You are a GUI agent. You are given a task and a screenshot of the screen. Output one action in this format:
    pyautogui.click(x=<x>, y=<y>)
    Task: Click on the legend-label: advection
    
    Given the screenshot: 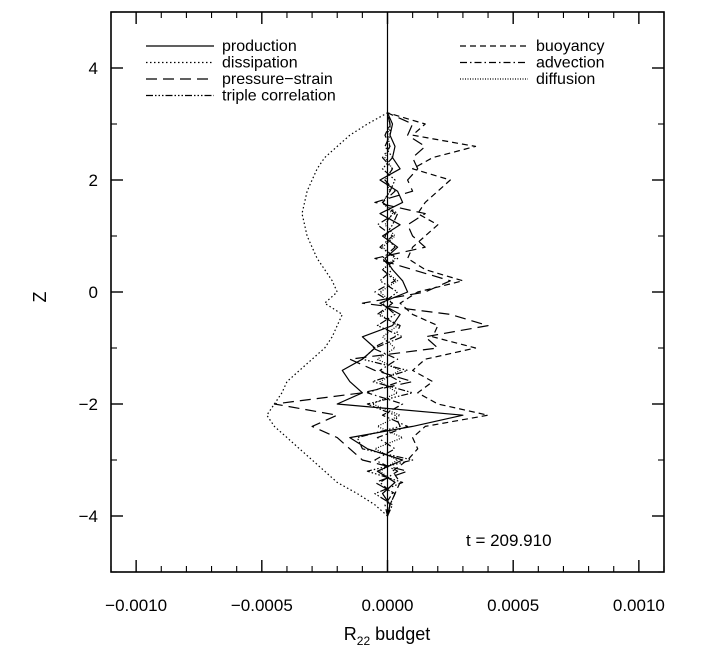 What is the action you would take?
    pyautogui.click(x=570, y=63)
    